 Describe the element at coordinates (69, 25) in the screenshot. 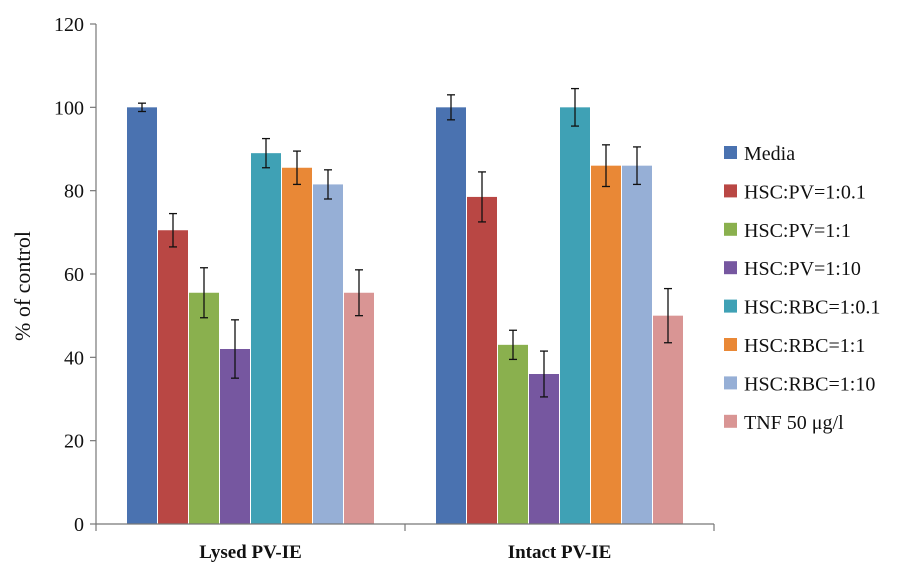

I see `y-tick-label: 120` at that location.